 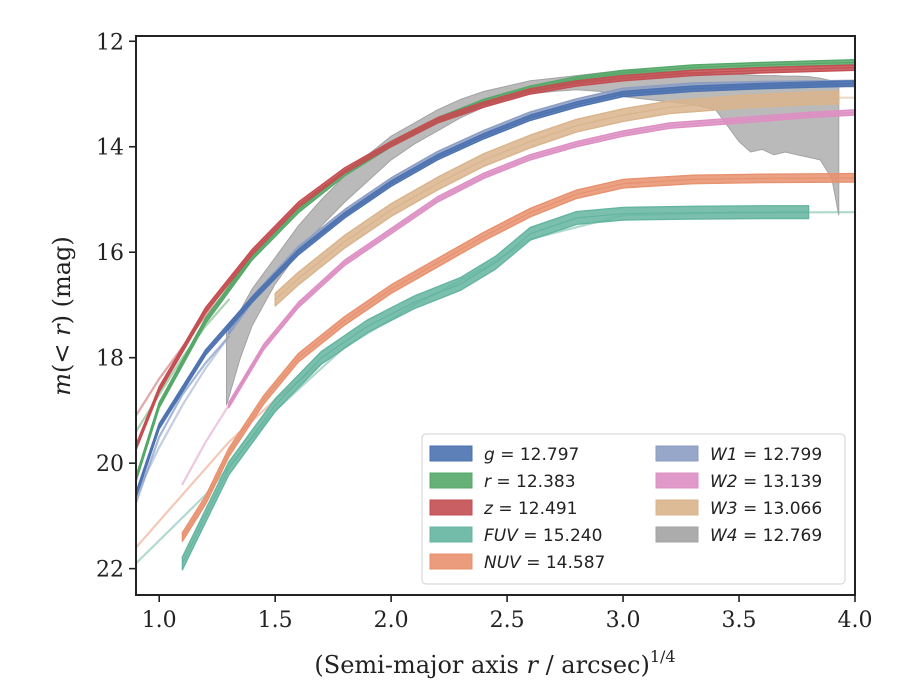 I want to click on legend-item-z: z = 12.491, so click(x=503, y=509).